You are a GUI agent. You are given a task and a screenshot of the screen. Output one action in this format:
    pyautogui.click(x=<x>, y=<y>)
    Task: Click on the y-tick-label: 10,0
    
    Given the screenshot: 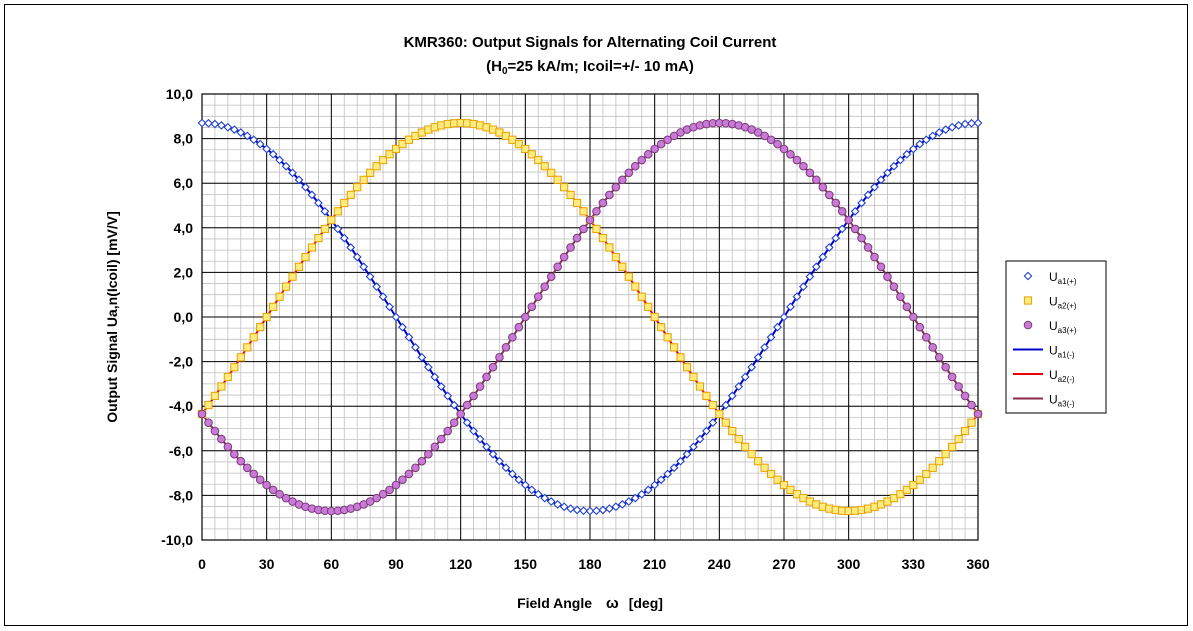 What is the action you would take?
    pyautogui.click(x=179, y=94)
    